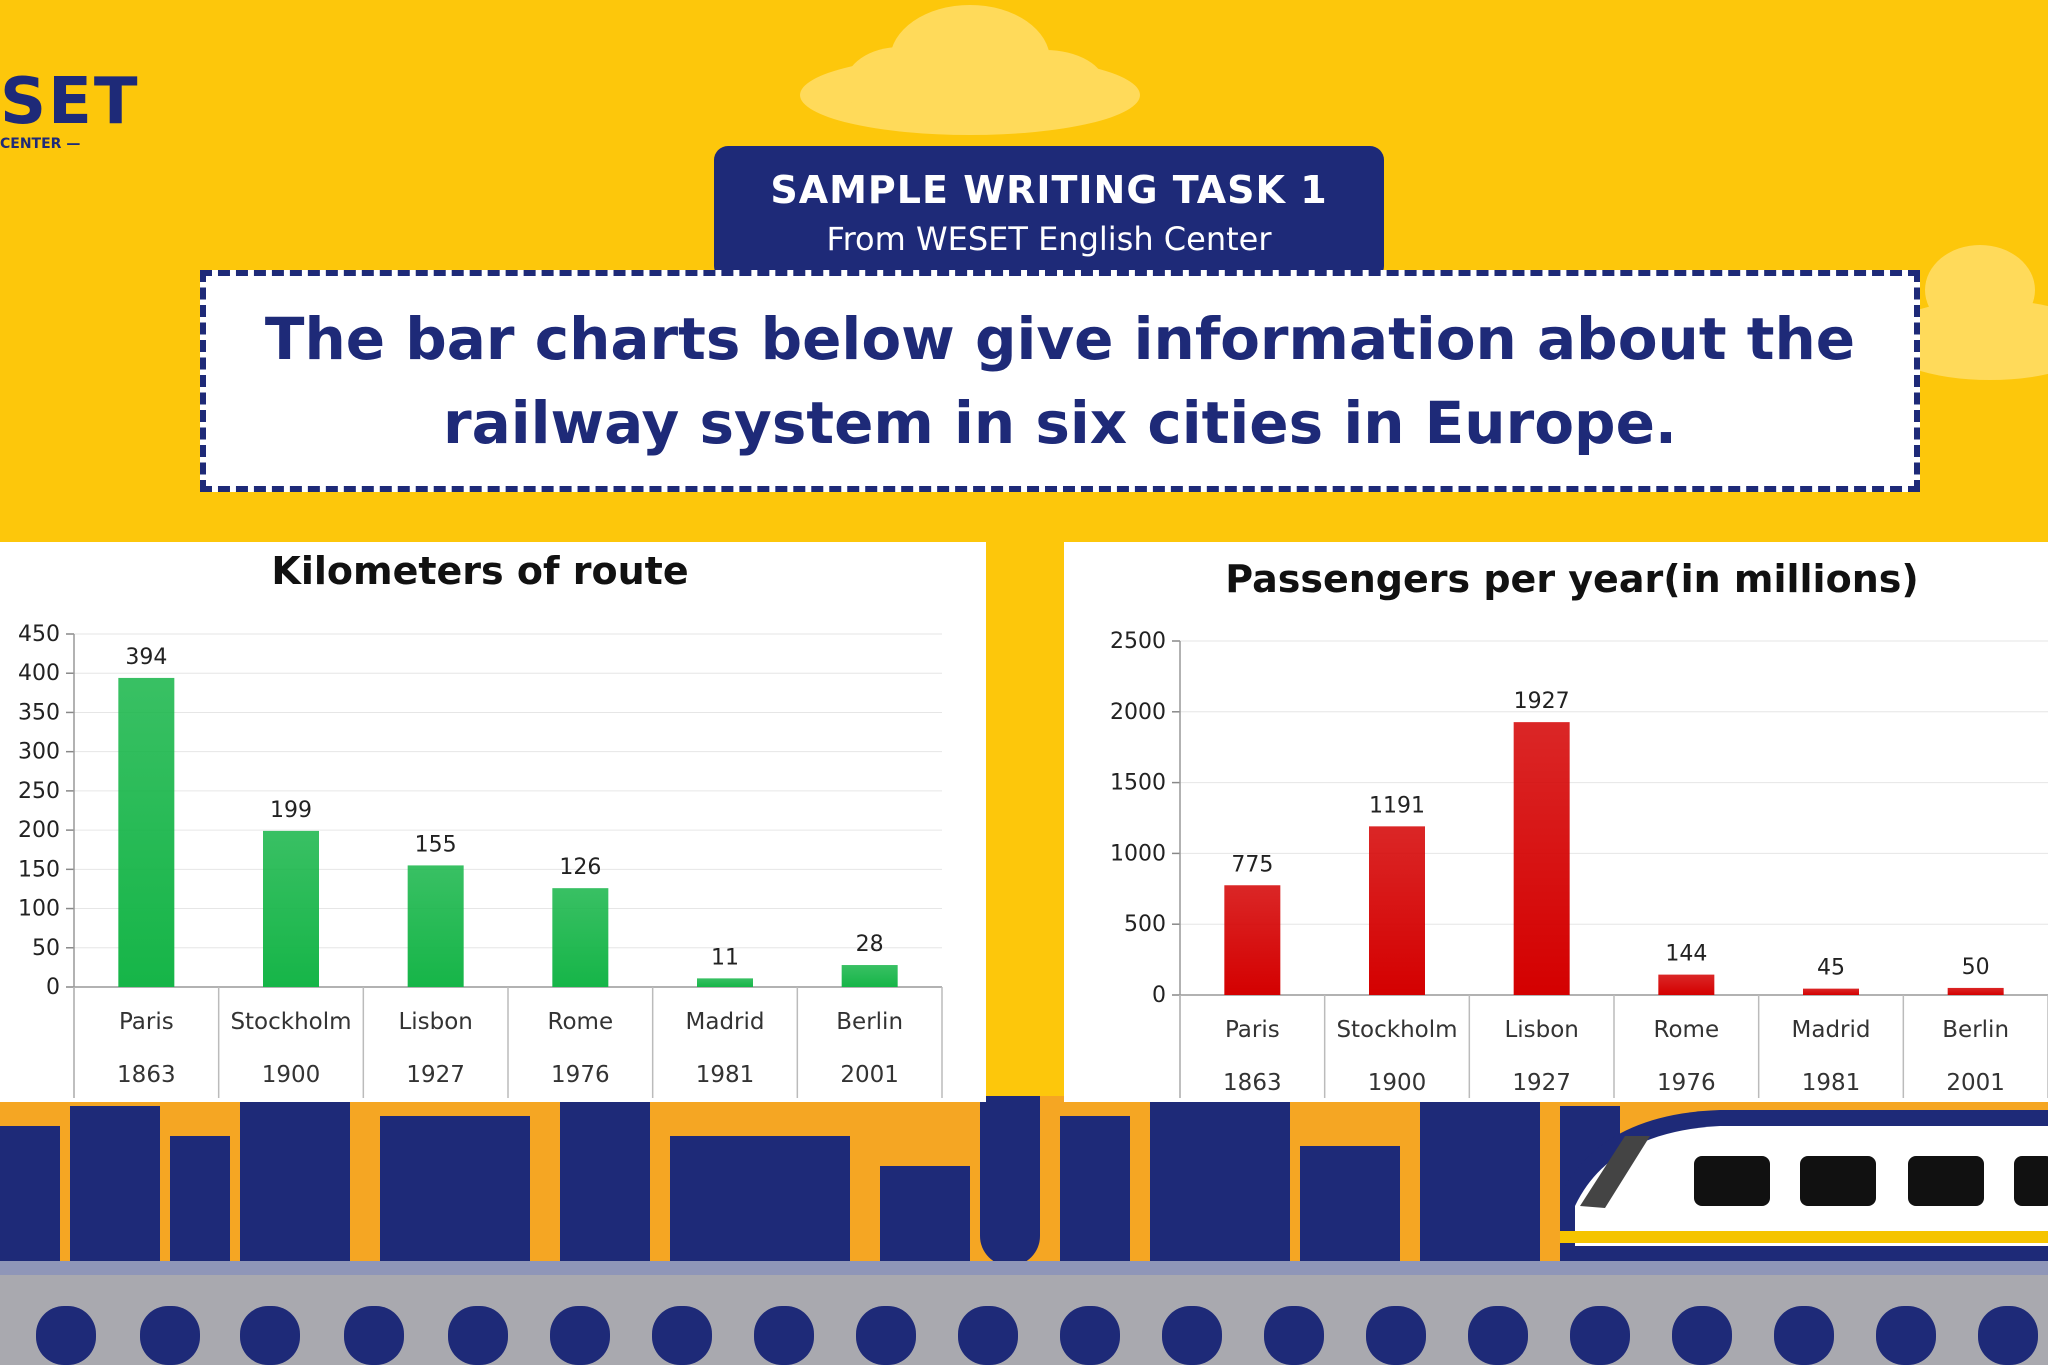 This screenshot has height=1365, width=2048. What do you see at coordinates (39, 634) in the screenshot?
I see `y-tick-label: 450` at bounding box center [39, 634].